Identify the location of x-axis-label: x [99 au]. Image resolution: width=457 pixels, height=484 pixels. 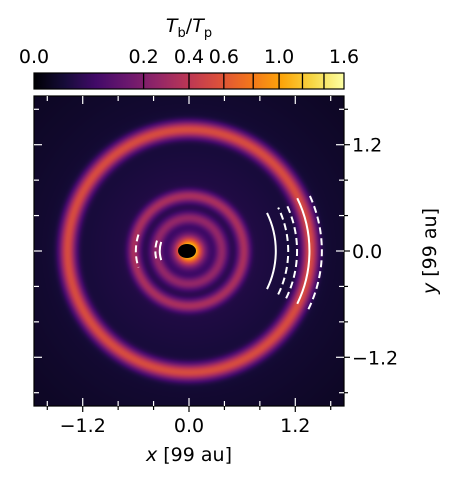
(188, 455).